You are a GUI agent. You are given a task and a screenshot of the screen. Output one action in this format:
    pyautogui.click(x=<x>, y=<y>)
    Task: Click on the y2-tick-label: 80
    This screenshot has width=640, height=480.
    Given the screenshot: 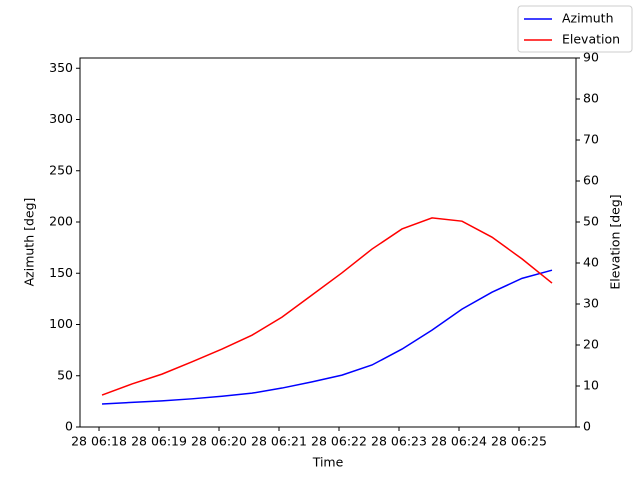 What is the action you would take?
    pyautogui.click(x=591, y=98)
    